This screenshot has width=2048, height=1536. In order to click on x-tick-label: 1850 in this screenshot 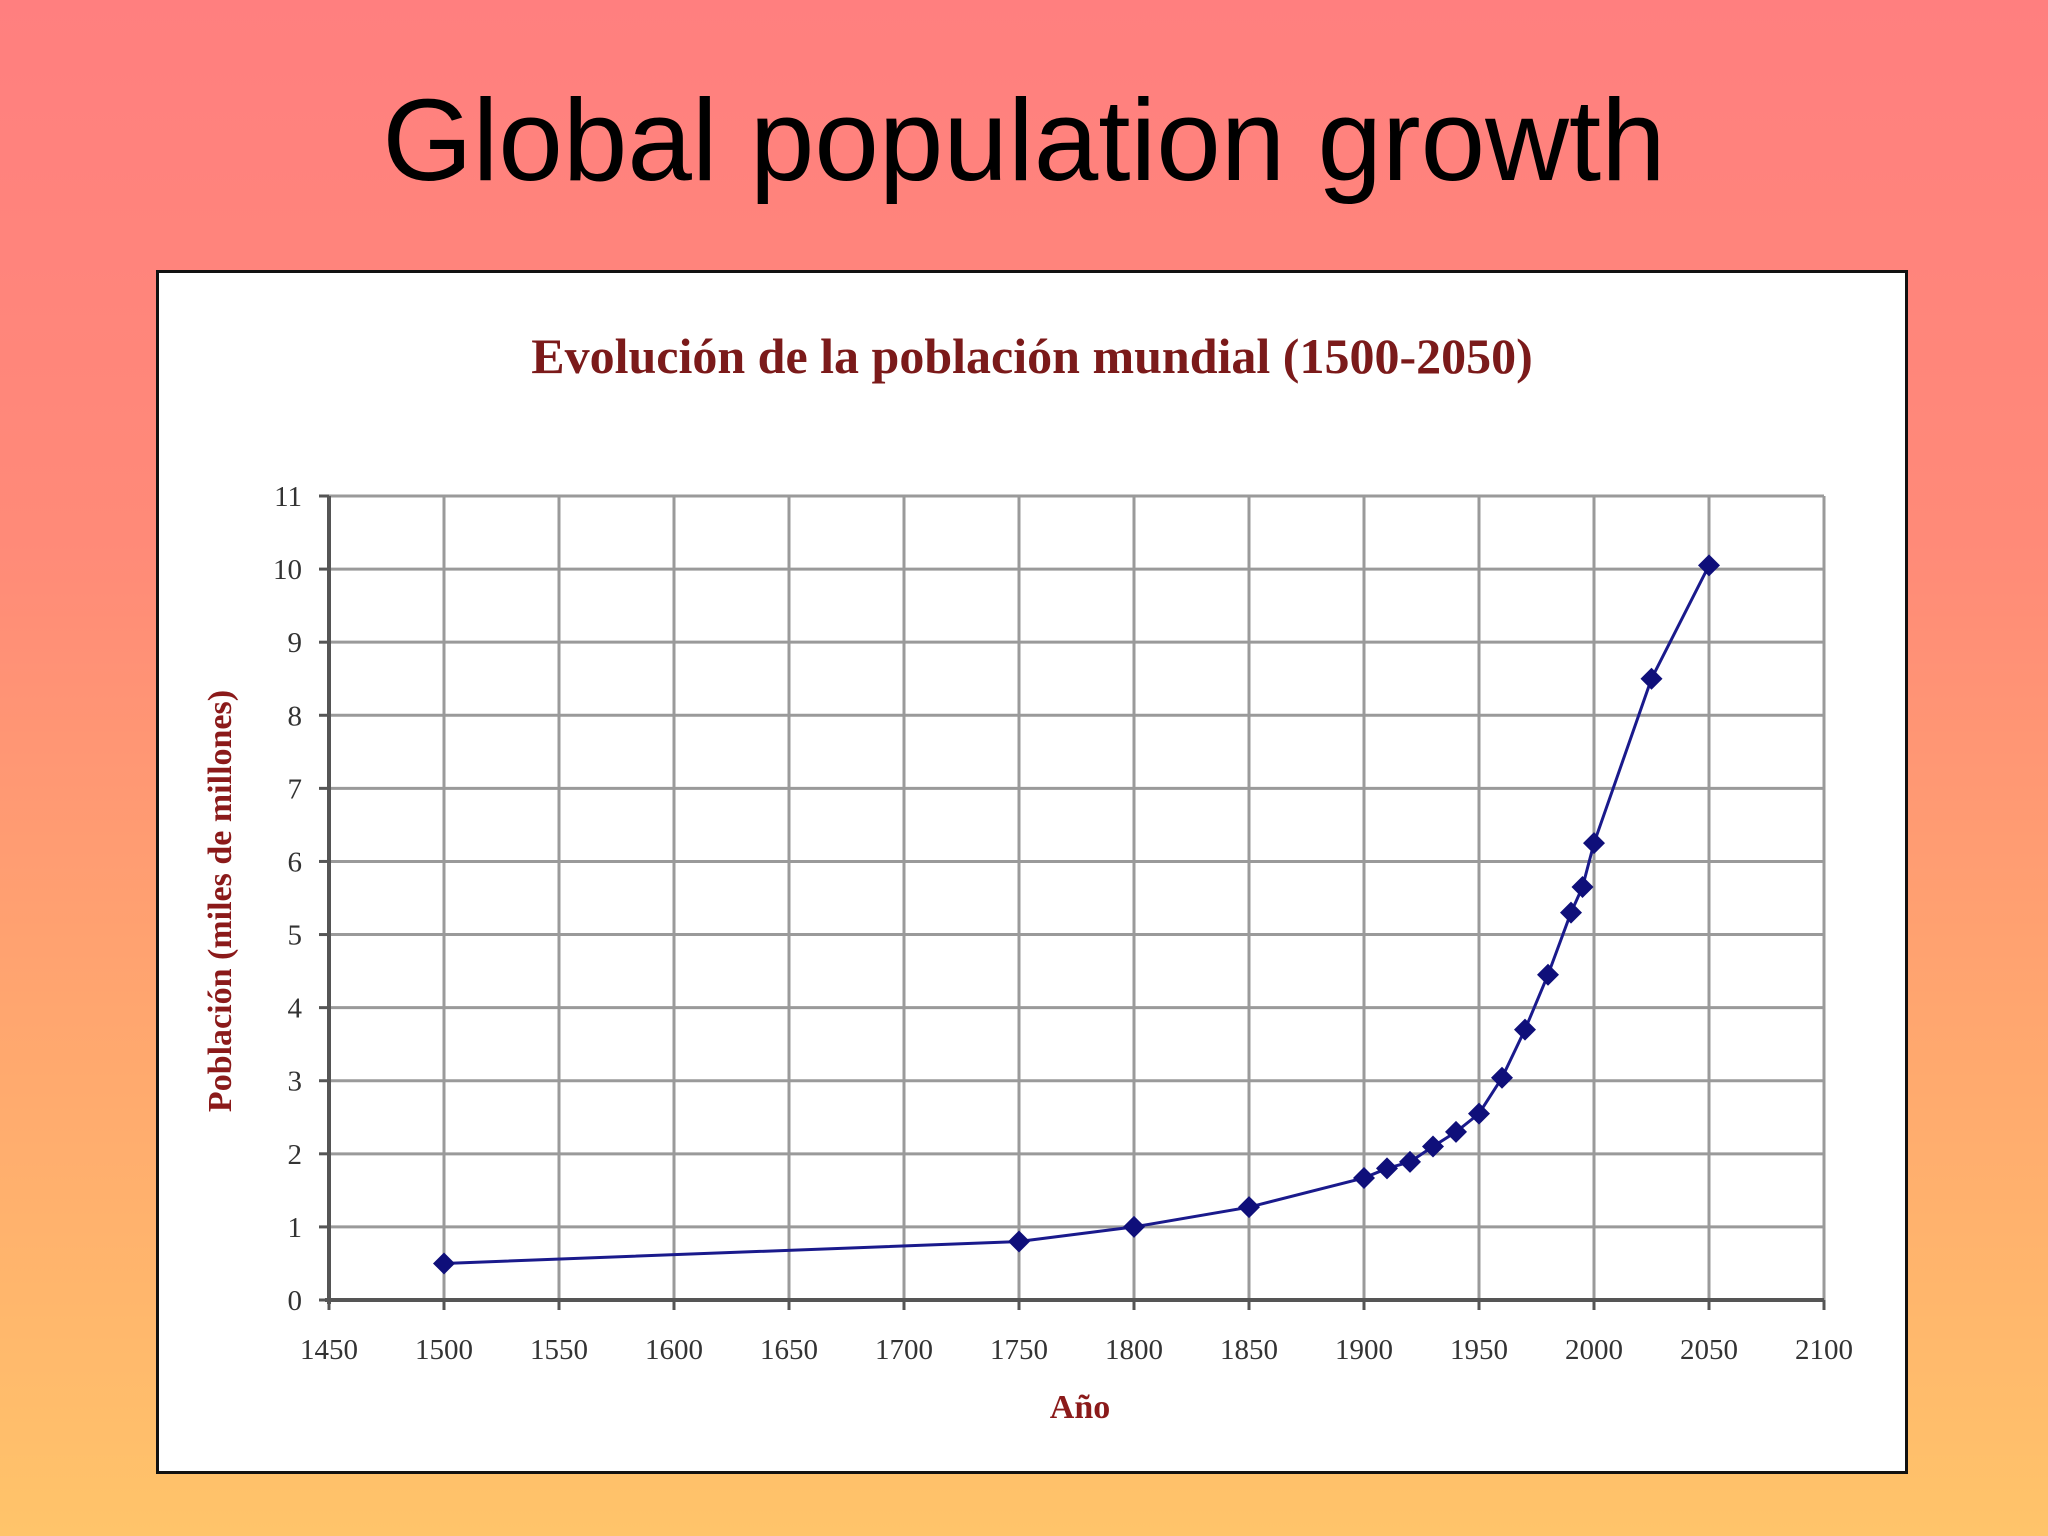, I will do `click(1249, 1350)`.